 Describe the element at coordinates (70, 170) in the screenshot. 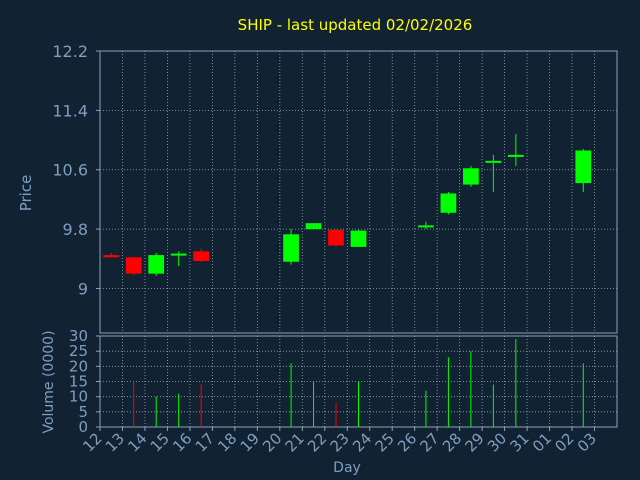

I see `price-tick-label: 10.6` at that location.